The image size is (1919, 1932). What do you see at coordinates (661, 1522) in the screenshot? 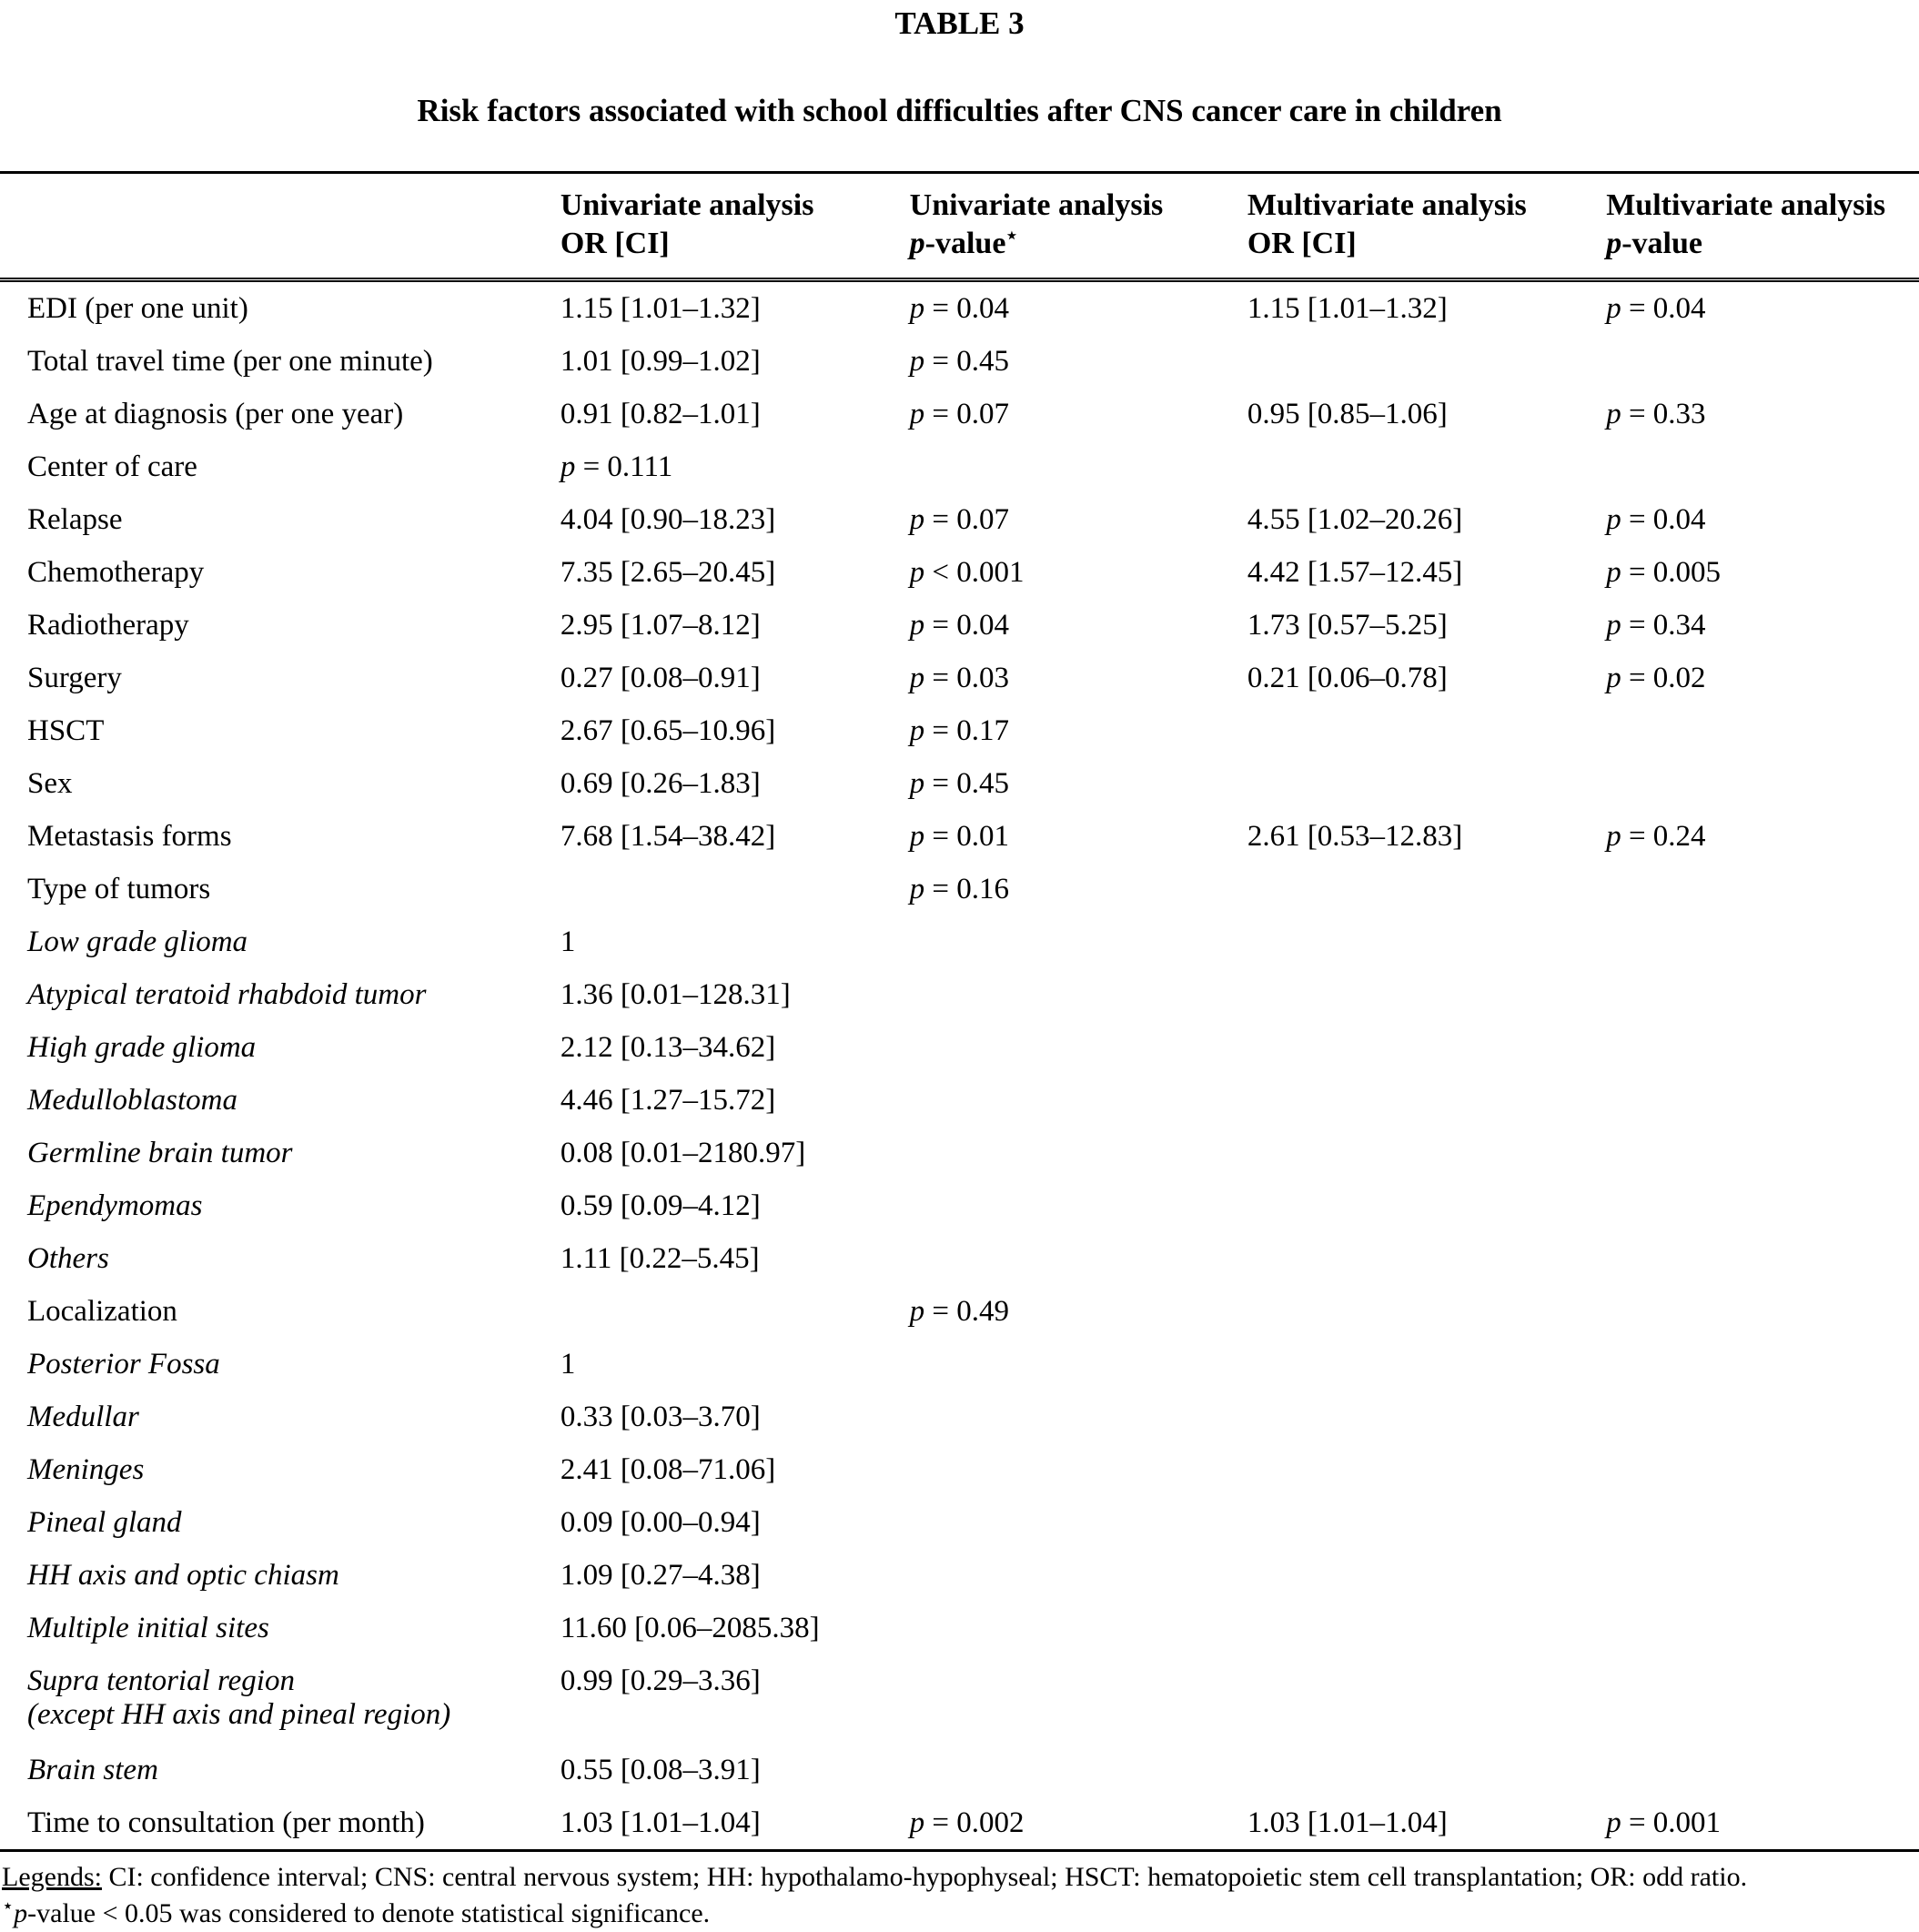
I see `univariate-or-cell: 0.09 [0.00–0.94]` at bounding box center [661, 1522].